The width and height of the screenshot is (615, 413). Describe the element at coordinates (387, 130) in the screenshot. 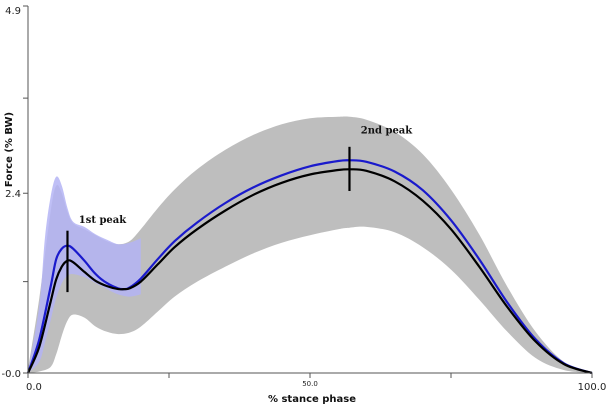

I see `peak-label-2: 2nd peak` at that location.